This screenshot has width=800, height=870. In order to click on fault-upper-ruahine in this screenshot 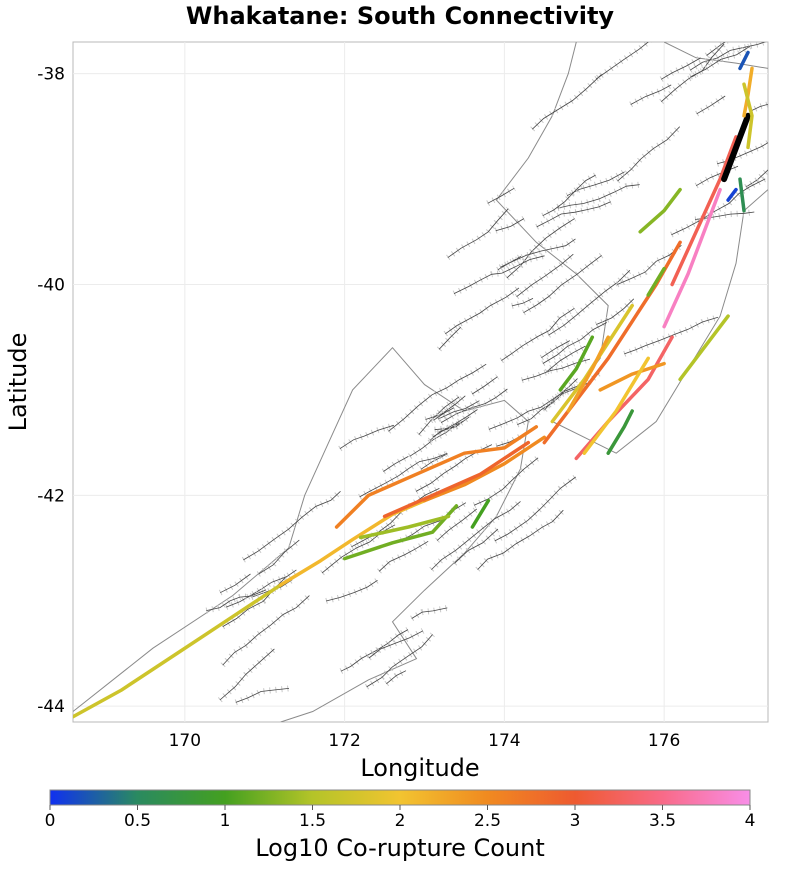, I will do `click(656, 281)`.